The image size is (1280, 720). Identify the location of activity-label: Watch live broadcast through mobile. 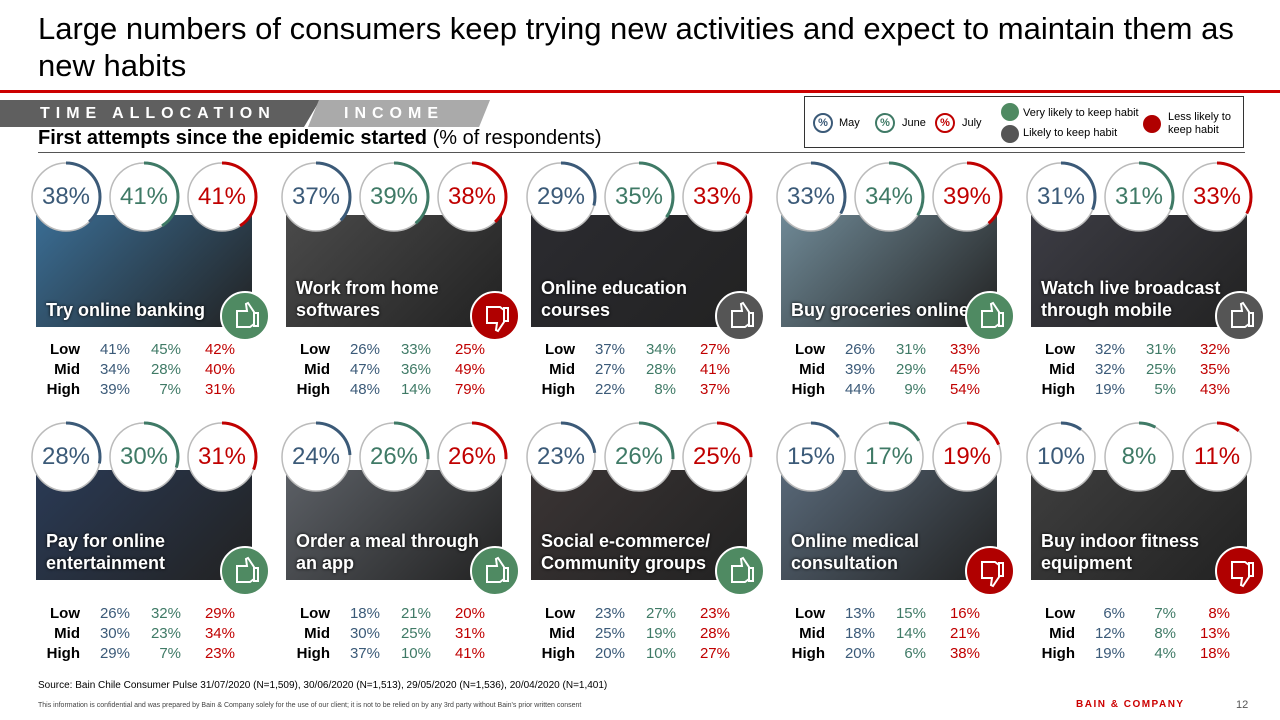
(1131, 299).